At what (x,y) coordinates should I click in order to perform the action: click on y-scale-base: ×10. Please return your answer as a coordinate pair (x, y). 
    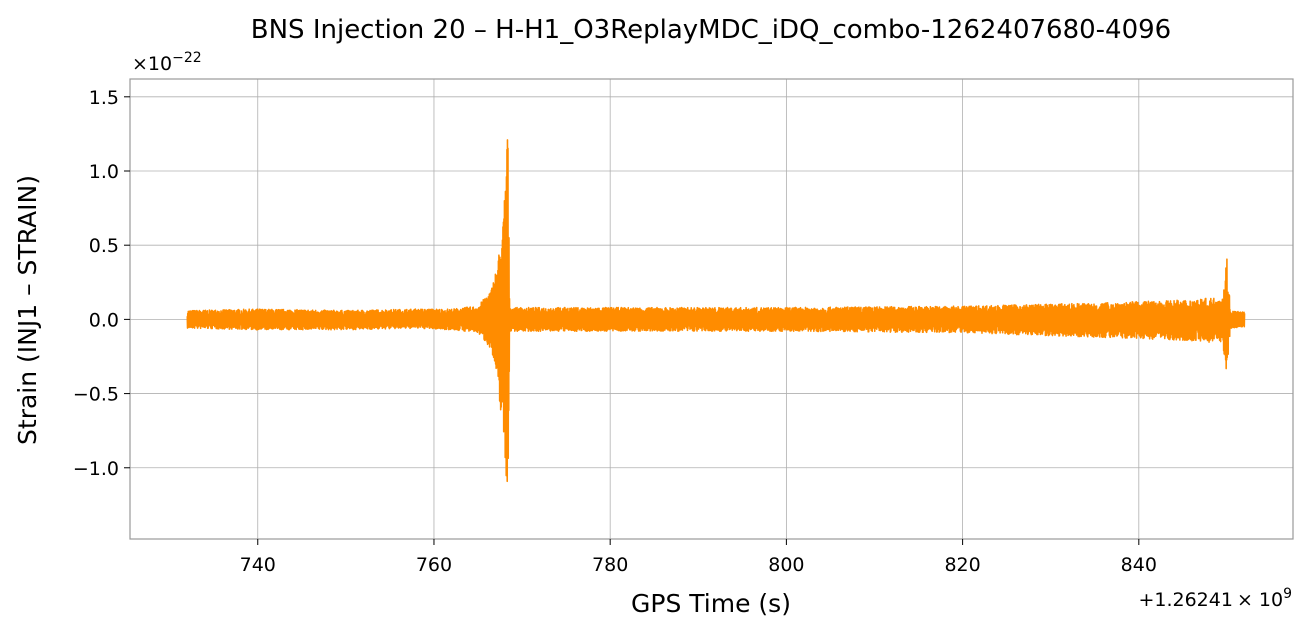
    Looking at the image, I should click on (152, 64).